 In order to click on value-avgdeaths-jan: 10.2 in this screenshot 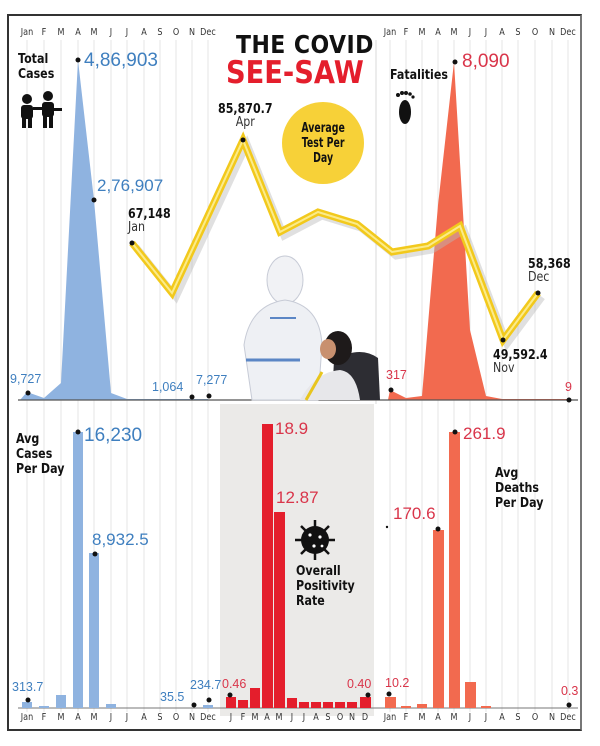, I will do `click(397, 683)`.